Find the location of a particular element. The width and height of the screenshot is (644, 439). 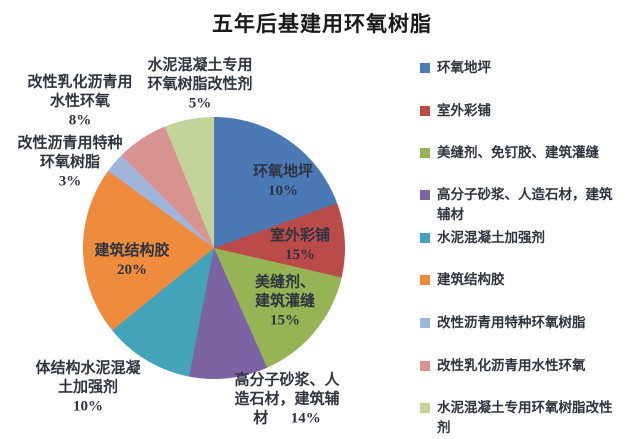

legend-item-jiaqiangji: 水泥混凝土加强剂 is located at coordinates (518, 238).